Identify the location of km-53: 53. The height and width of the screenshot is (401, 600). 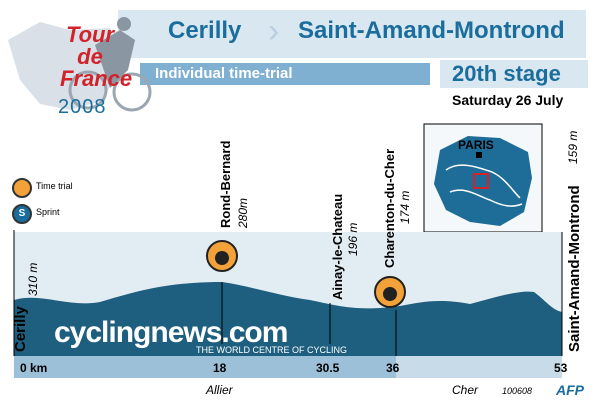
(561, 368).